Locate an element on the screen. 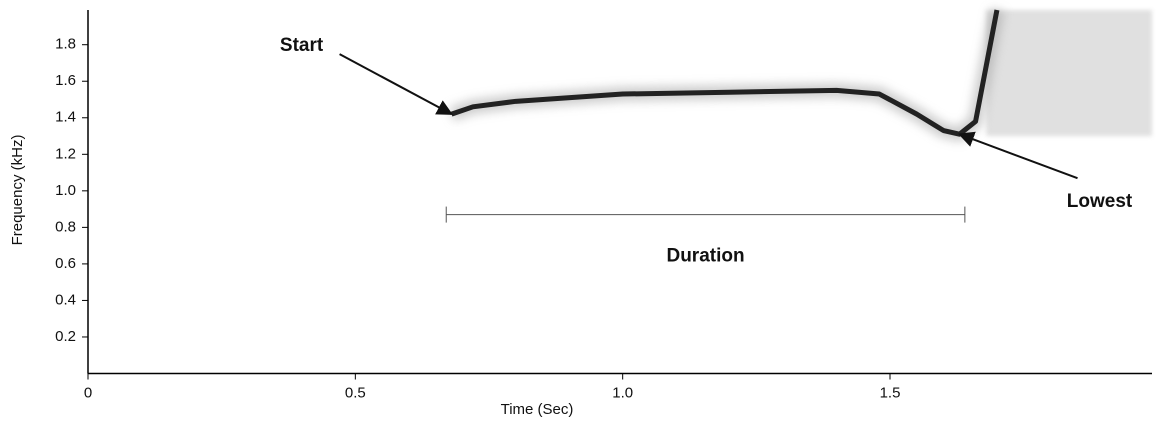  y-tick-label: 1.8 is located at coordinates (65, 44).